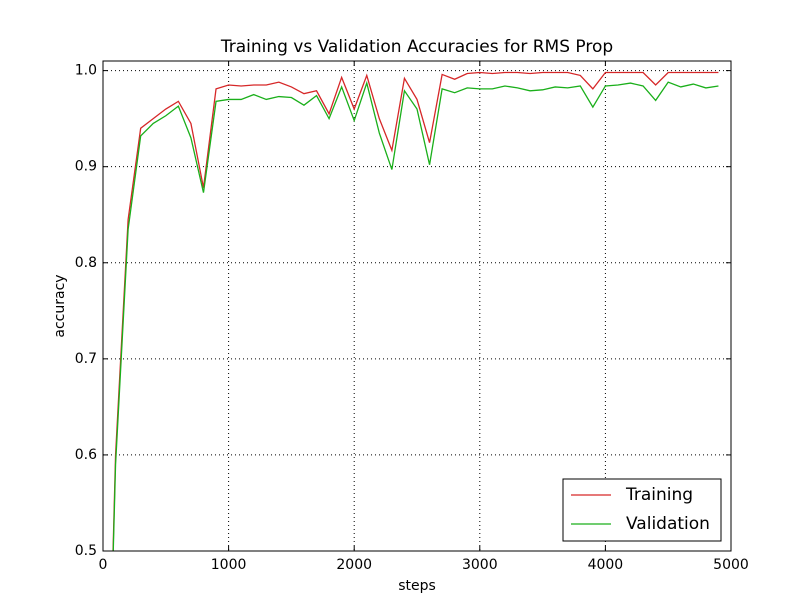 The width and height of the screenshot is (812, 612). Describe the element at coordinates (229, 565) in the screenshot. I see `x-tick-label: 1000` at that location.